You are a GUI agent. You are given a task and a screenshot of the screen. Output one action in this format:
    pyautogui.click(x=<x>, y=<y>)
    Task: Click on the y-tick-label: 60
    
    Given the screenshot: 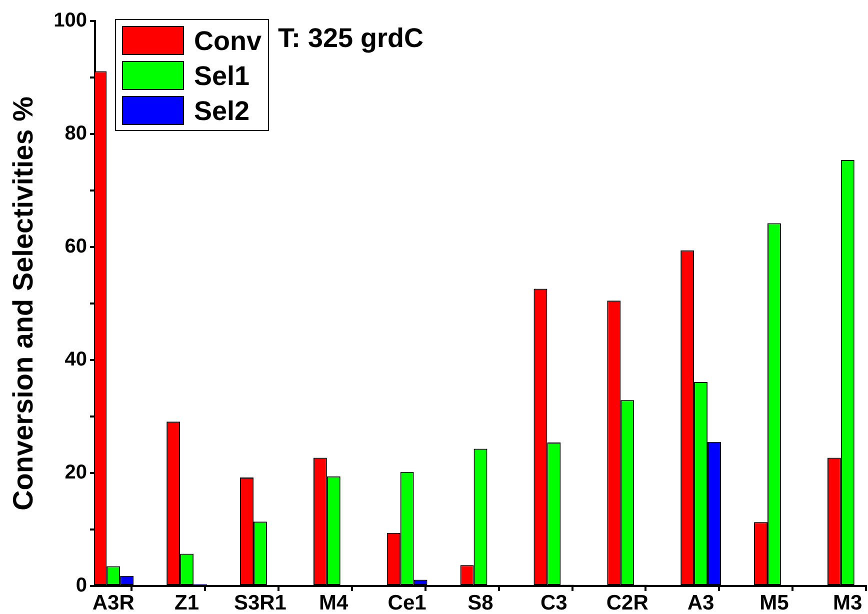 What is the action you would take?
    pyautogui.click(x=75, y=247)
    